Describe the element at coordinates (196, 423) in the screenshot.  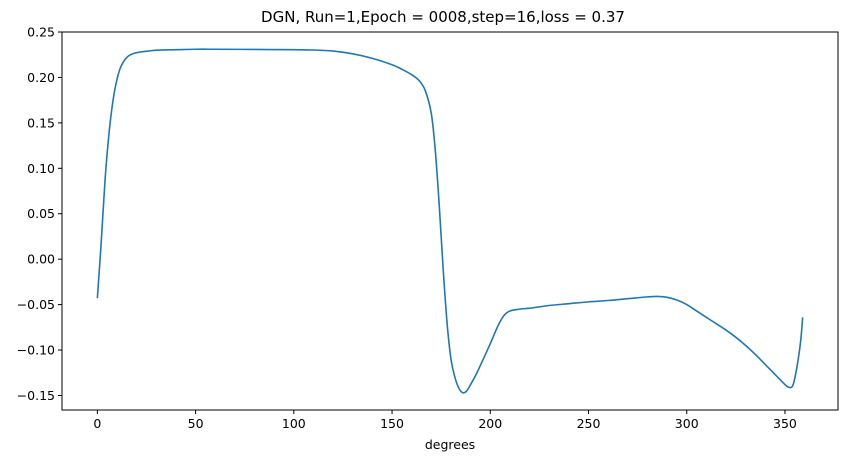
I see `x-tick-label: 50` at that location.